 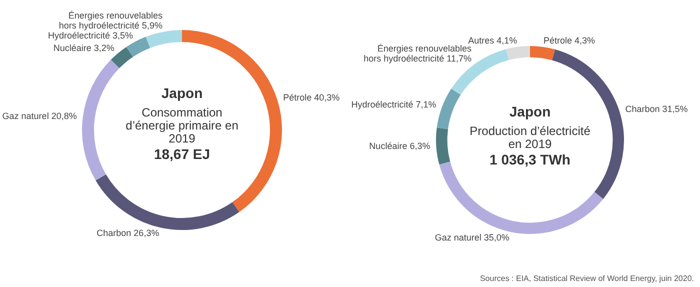 What do you see at coordinates (83, 47) in the screenshot?
I see `slice-label: Nucléaire 3,2%` at bounding box center [83, 47].